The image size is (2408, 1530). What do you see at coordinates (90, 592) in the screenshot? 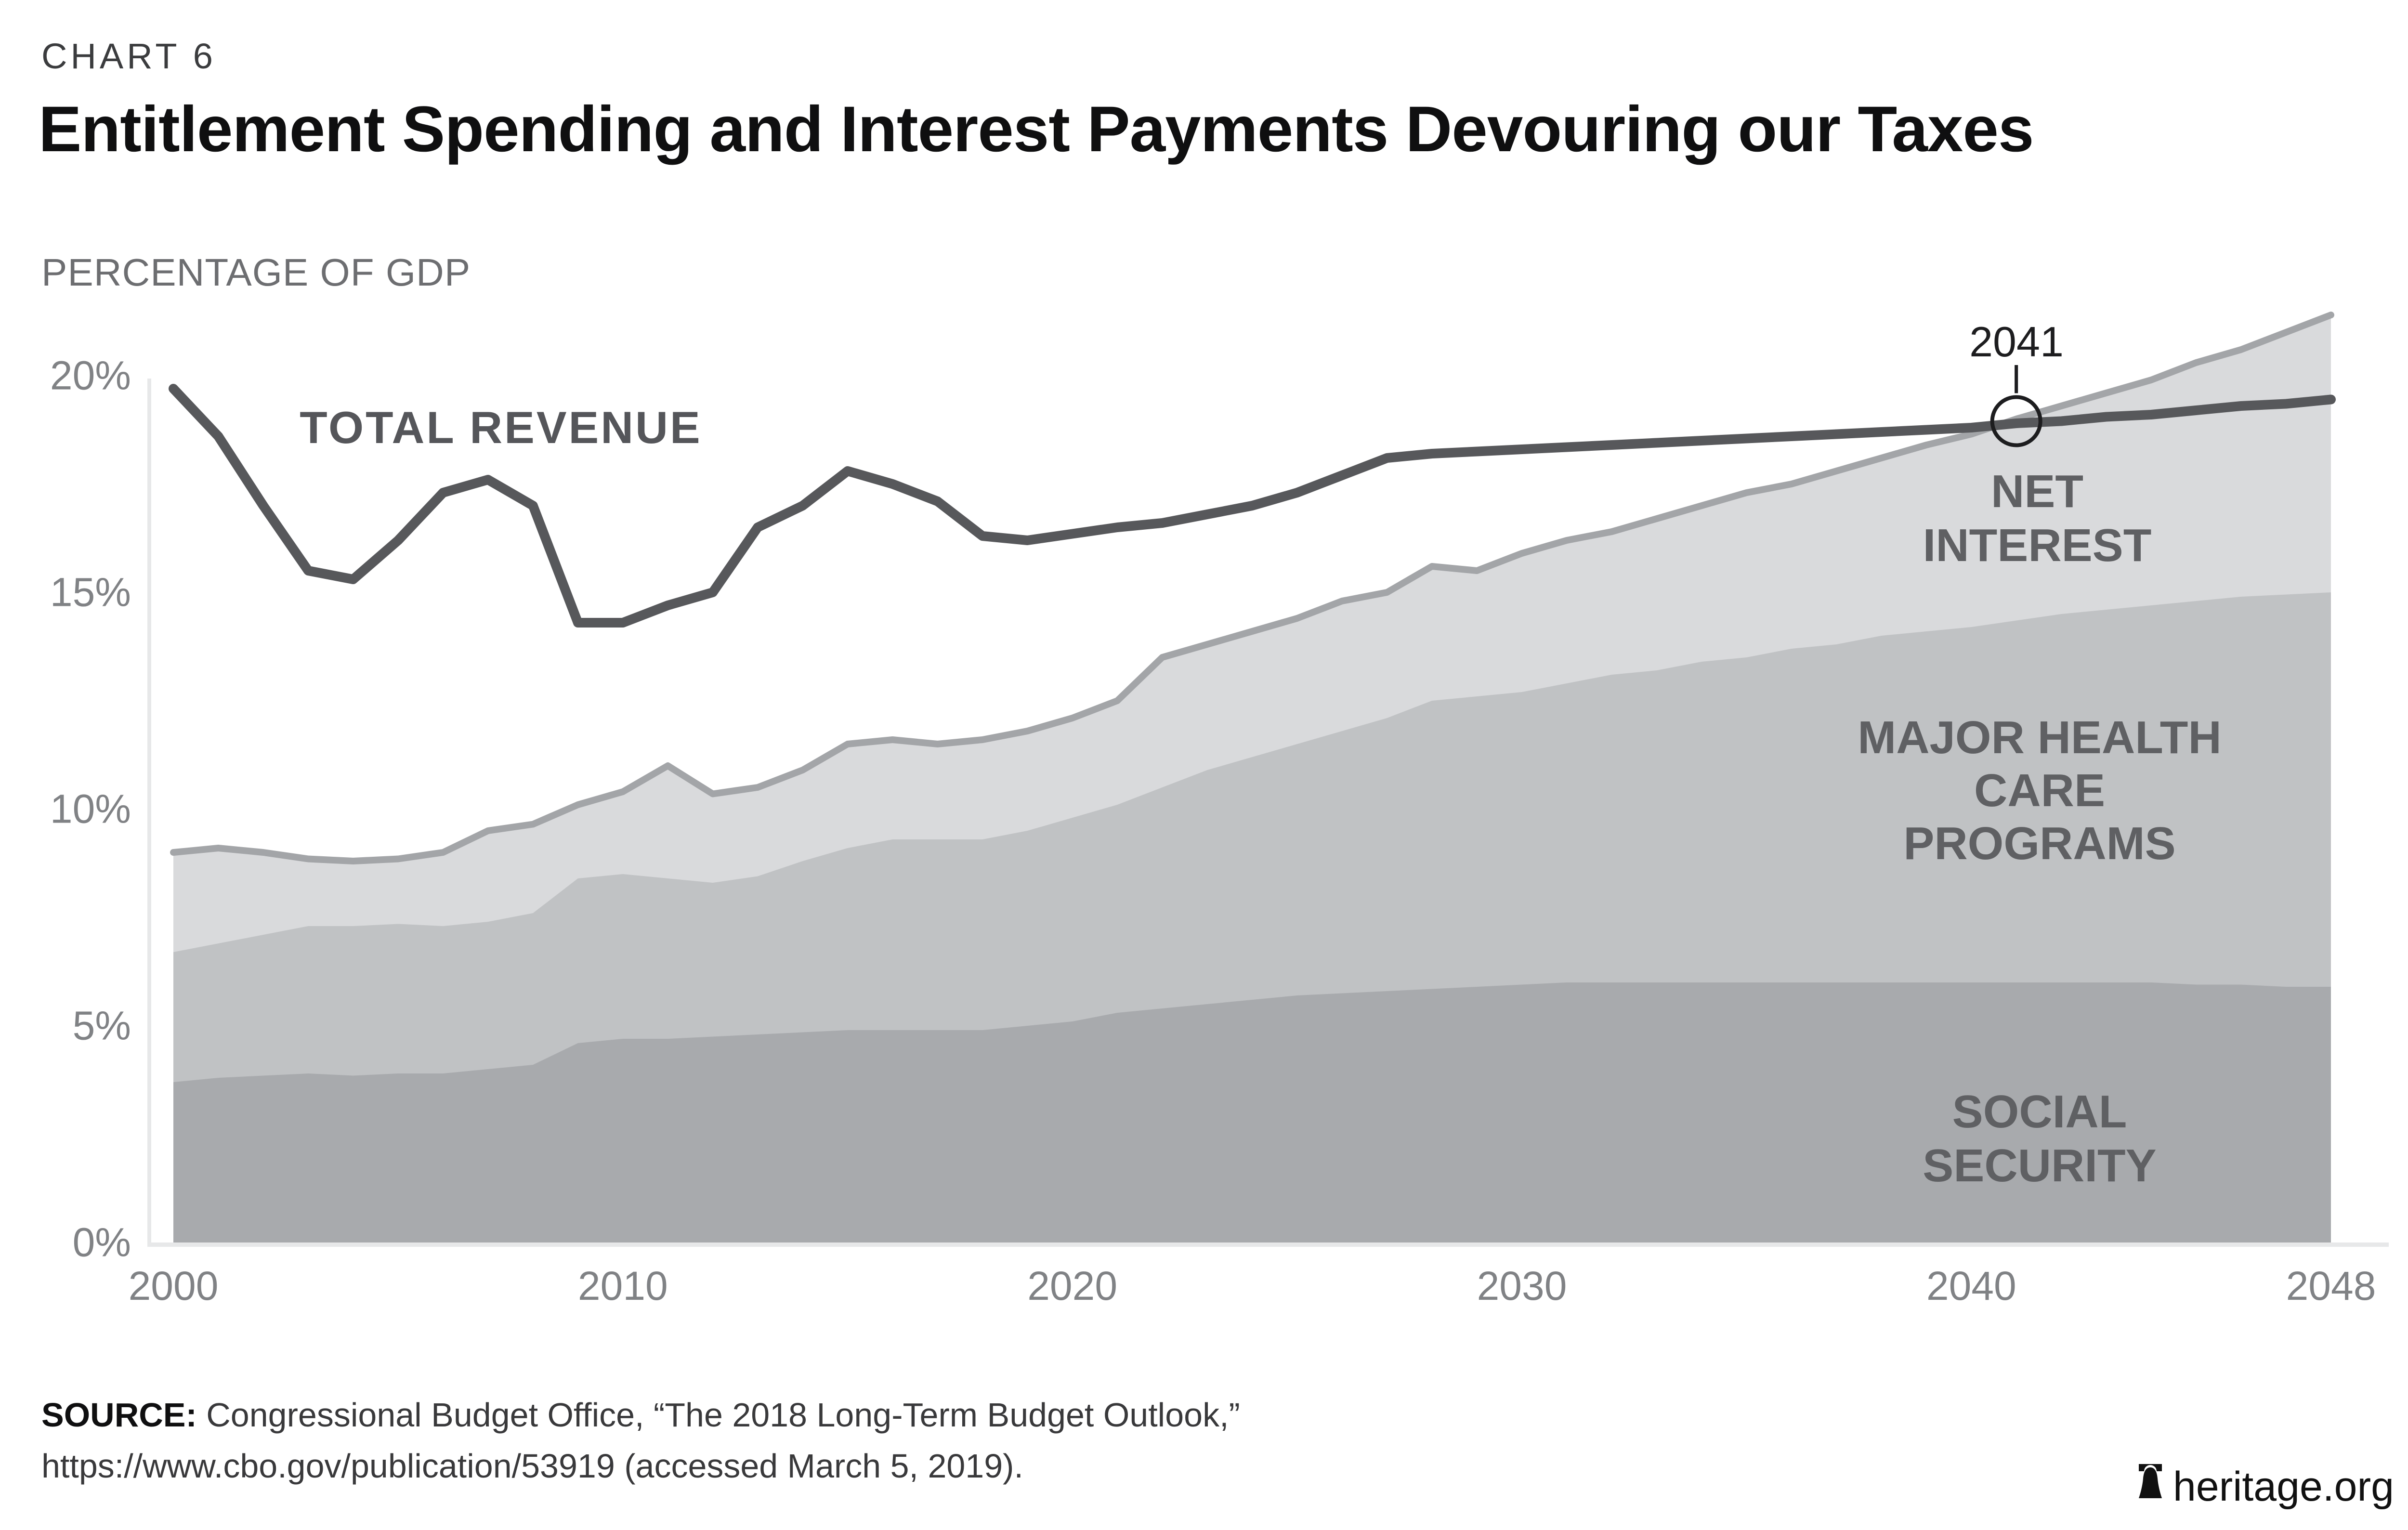
I see `y-tick-label-15: 15%` at bounding box center [90, 592].